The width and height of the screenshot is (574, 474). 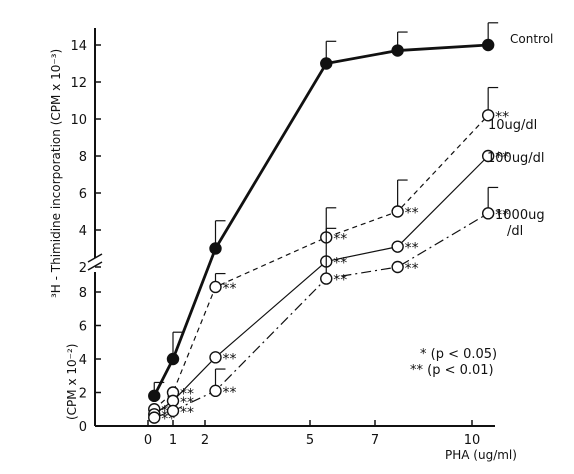 What do you see at coordinates (78, 83) in the screenshot?
I see `y-tick-label-upper: 12` at bounding box center [78, 83].